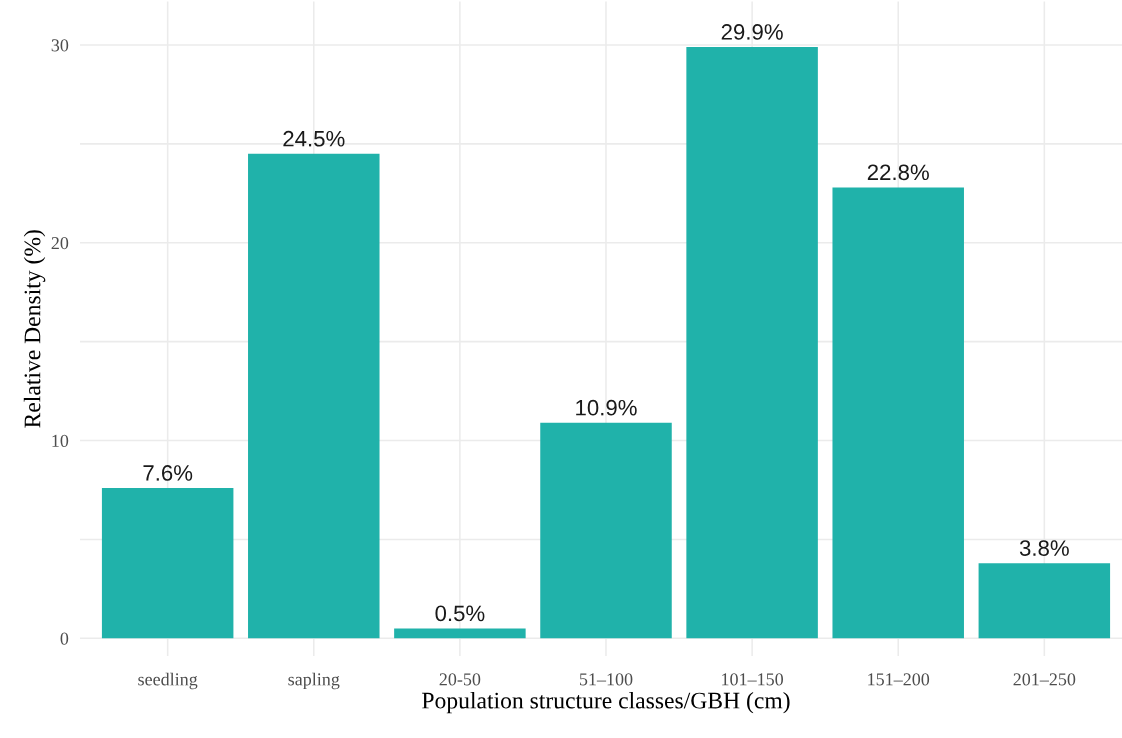 Image resolution: width=1122 pixels, height=738 pixels. What do you see at coordinates (64, 638) in the screenshot?
I see `y-tick-label: 0` at bounding box center [64, 638].